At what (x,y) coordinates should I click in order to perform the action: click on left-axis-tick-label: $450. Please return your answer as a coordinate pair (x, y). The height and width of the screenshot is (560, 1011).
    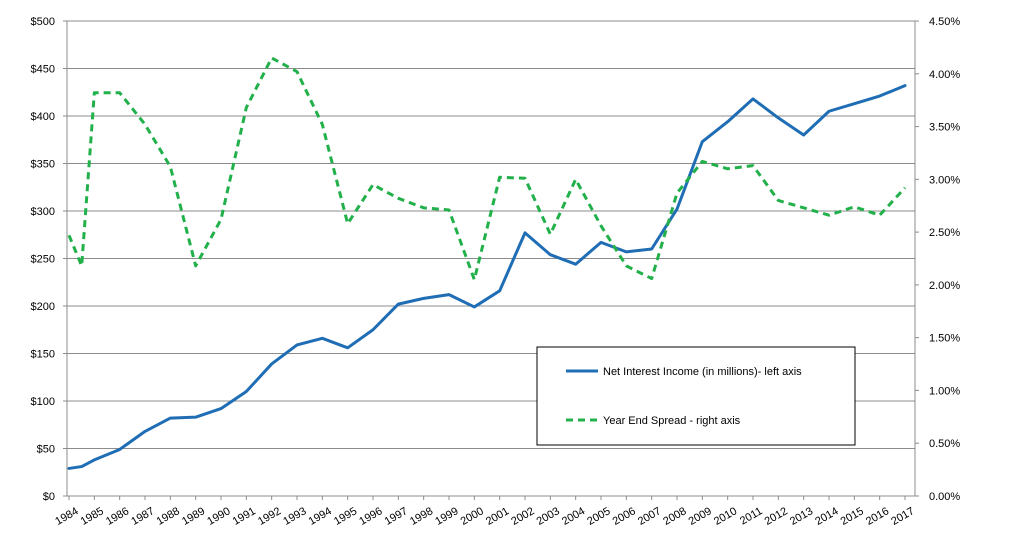
    Looking at the image, I should click on (43, 70).